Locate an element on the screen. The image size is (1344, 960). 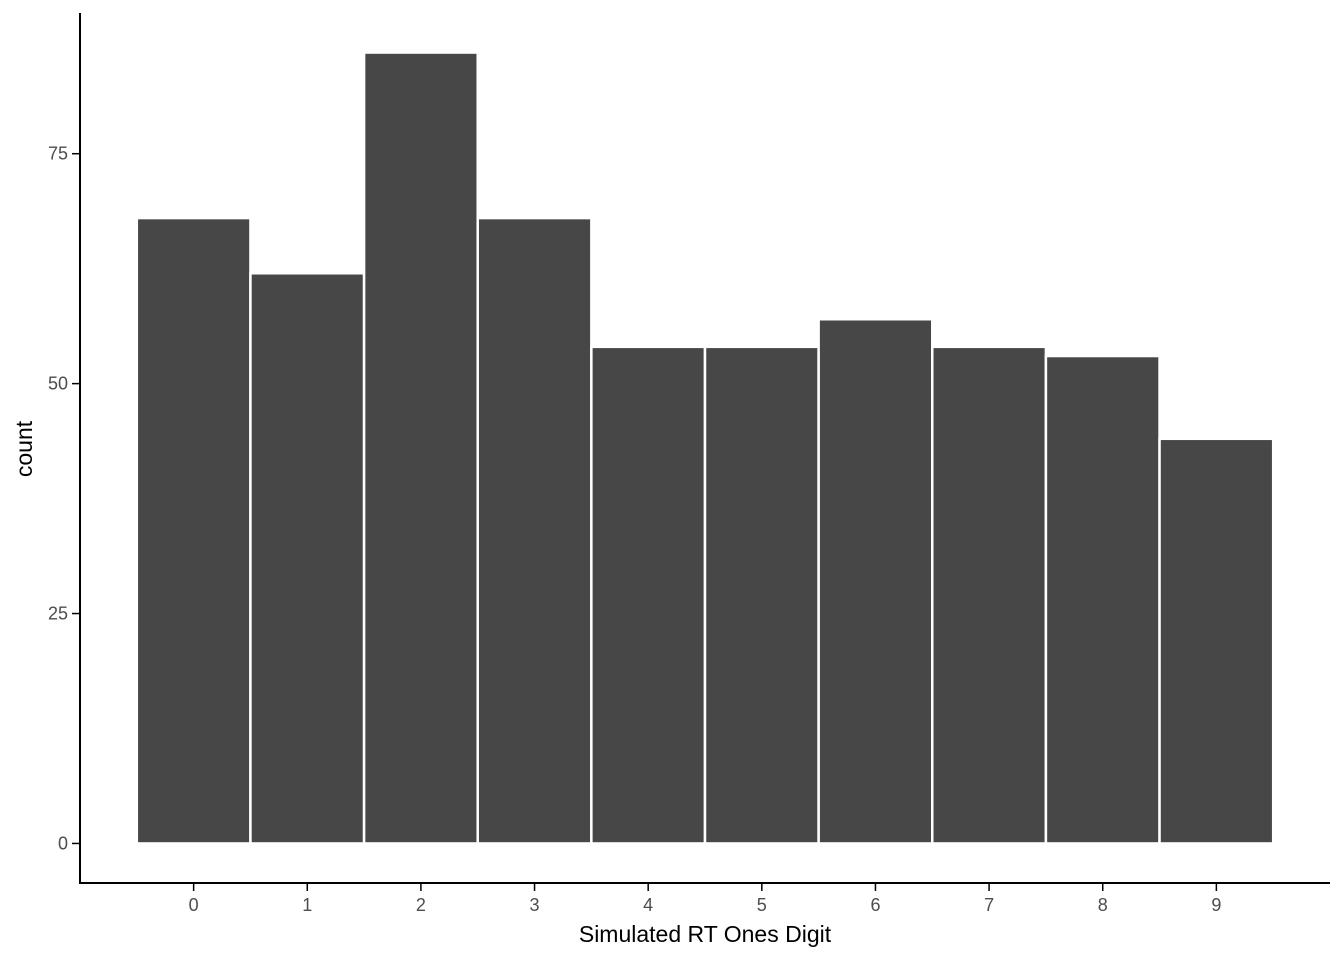
x-tick-label-4: 4 is located at coordinates (648, 905).